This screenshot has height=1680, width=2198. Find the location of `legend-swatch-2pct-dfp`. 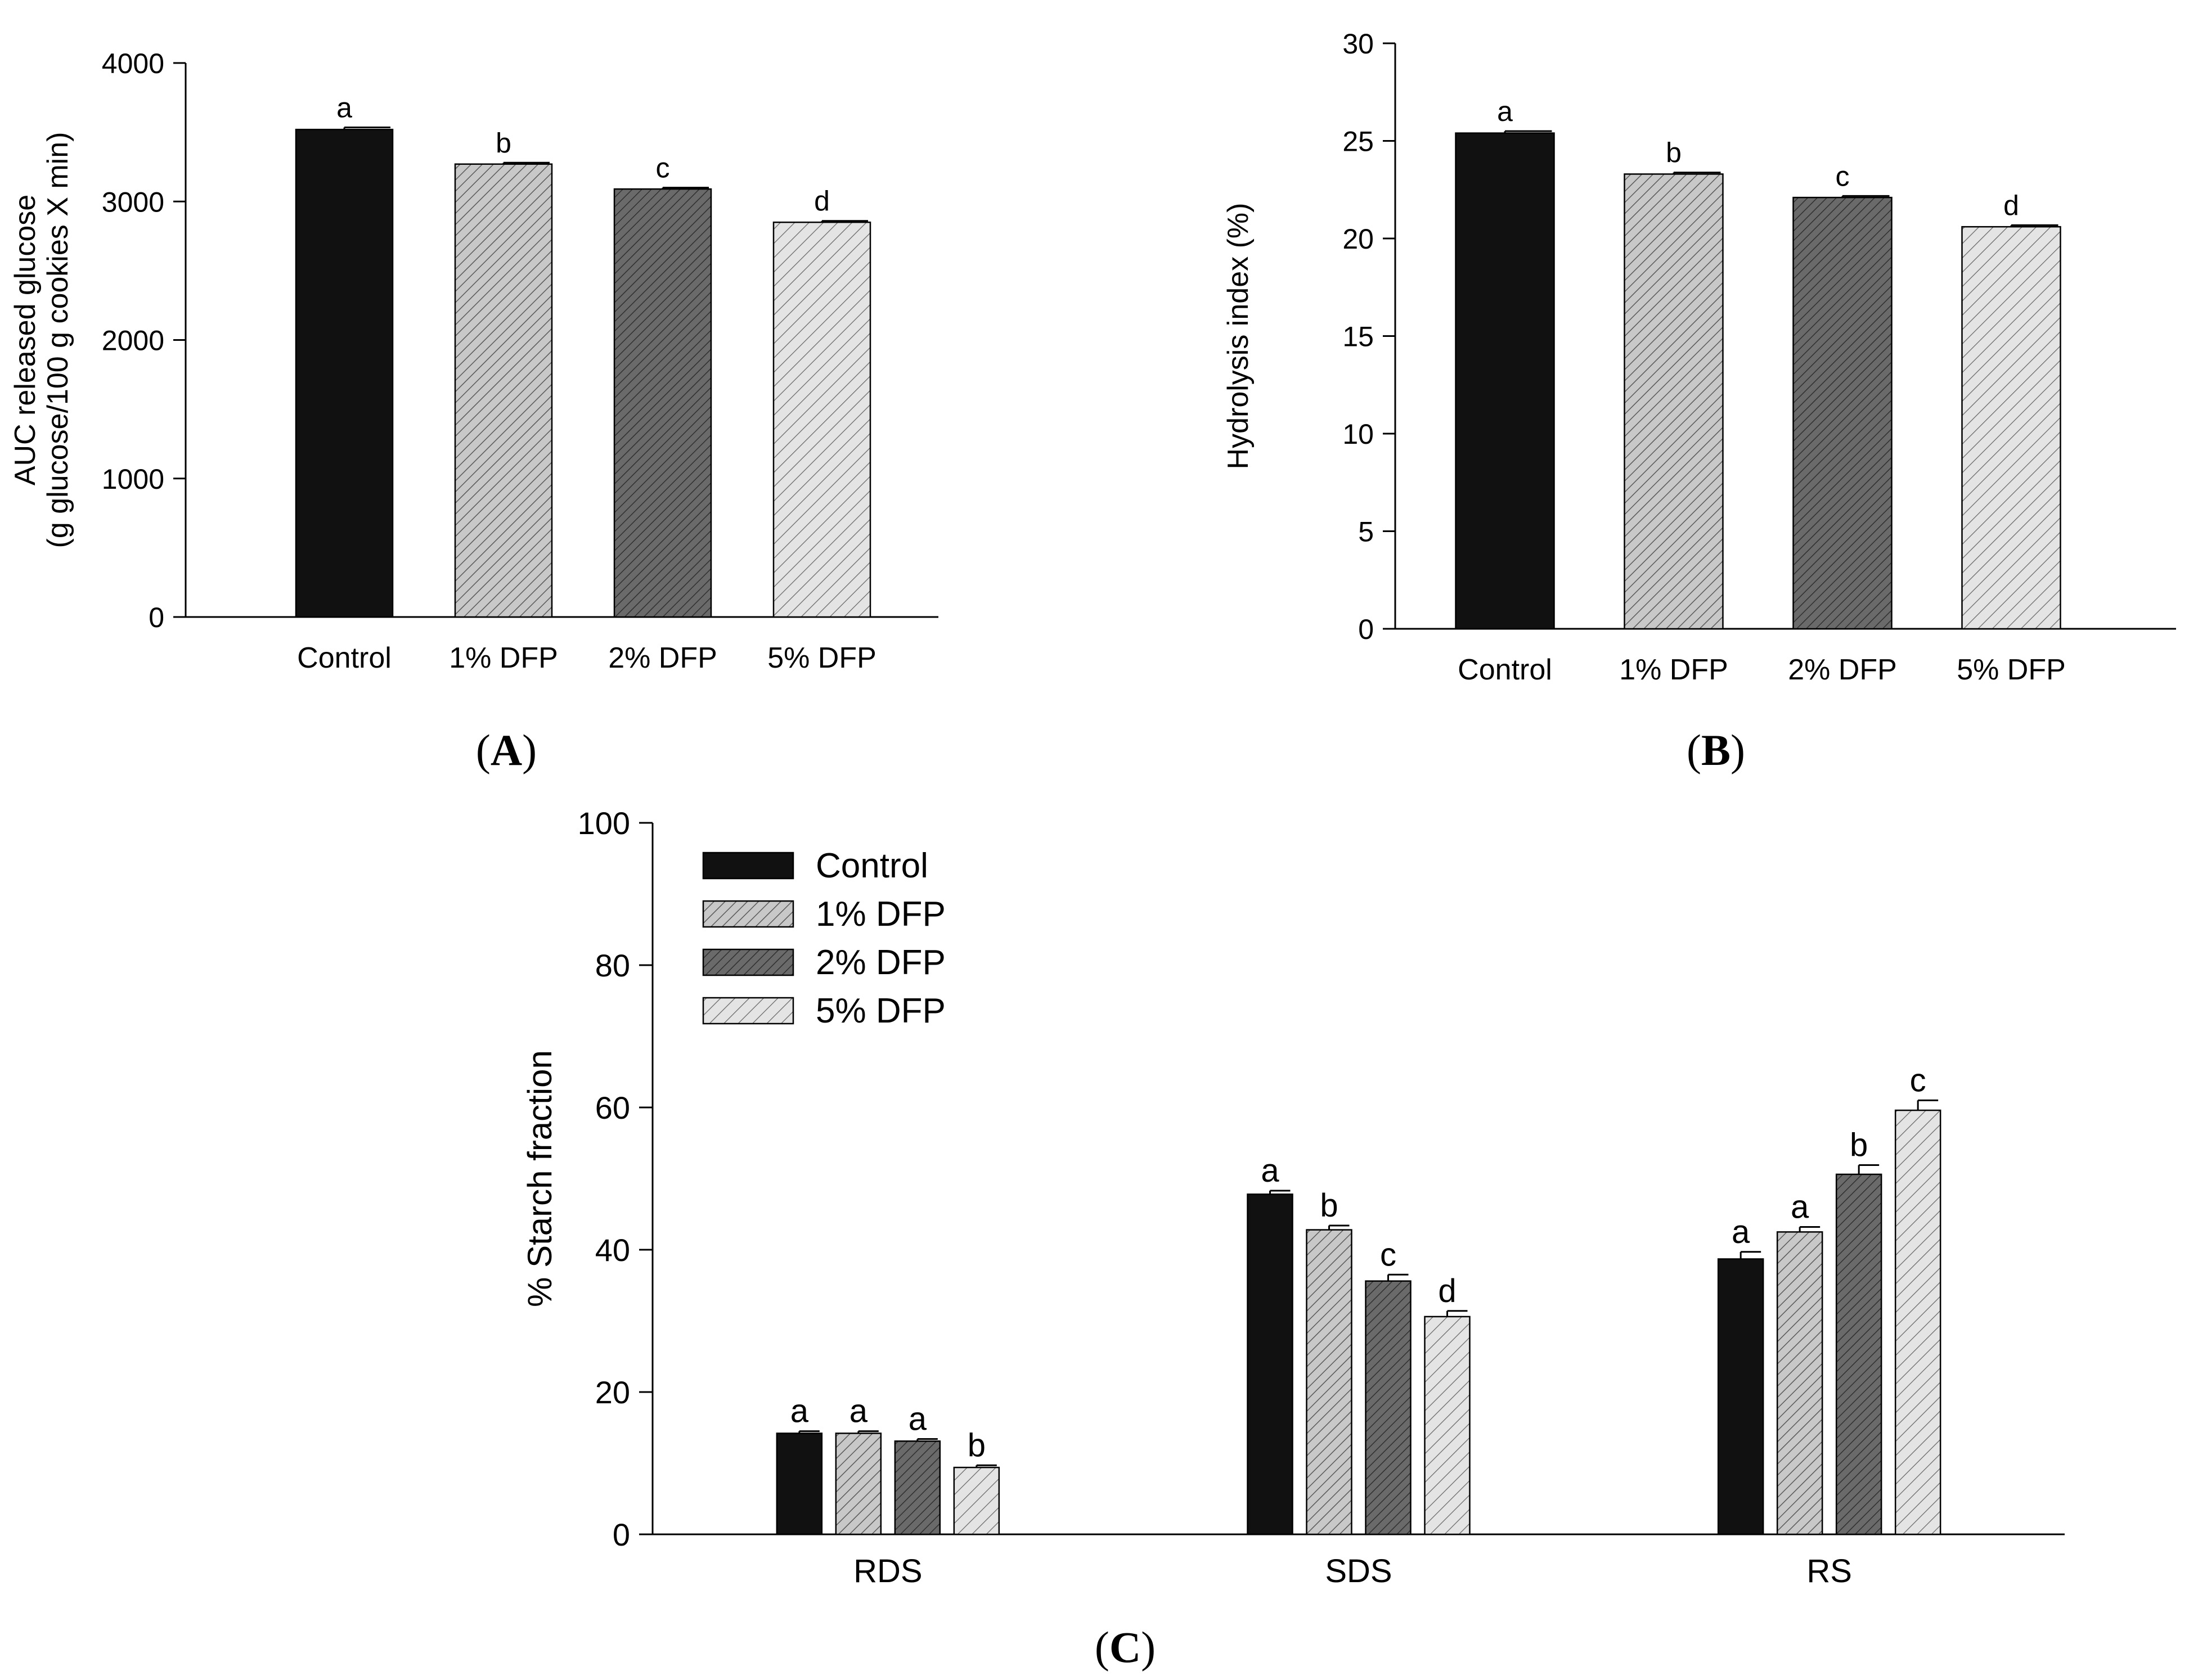

legend-swatch-2pct-dfp is located at coordinates (748, 962).